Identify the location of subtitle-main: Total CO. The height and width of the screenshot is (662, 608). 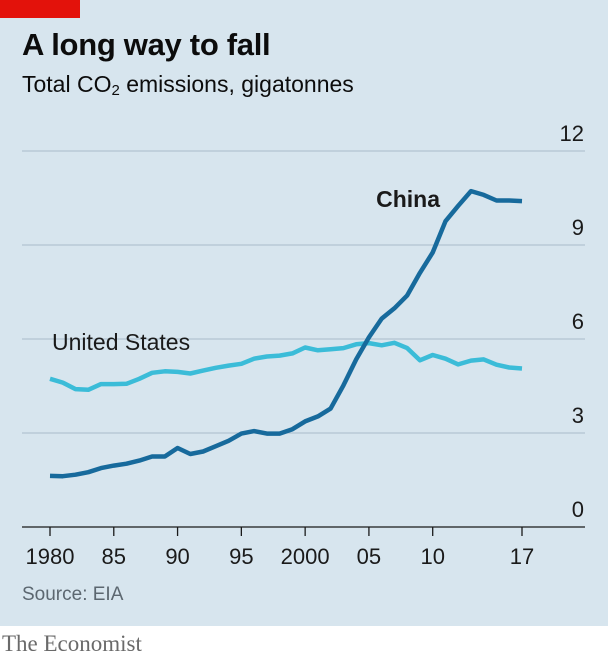
(67, 84).